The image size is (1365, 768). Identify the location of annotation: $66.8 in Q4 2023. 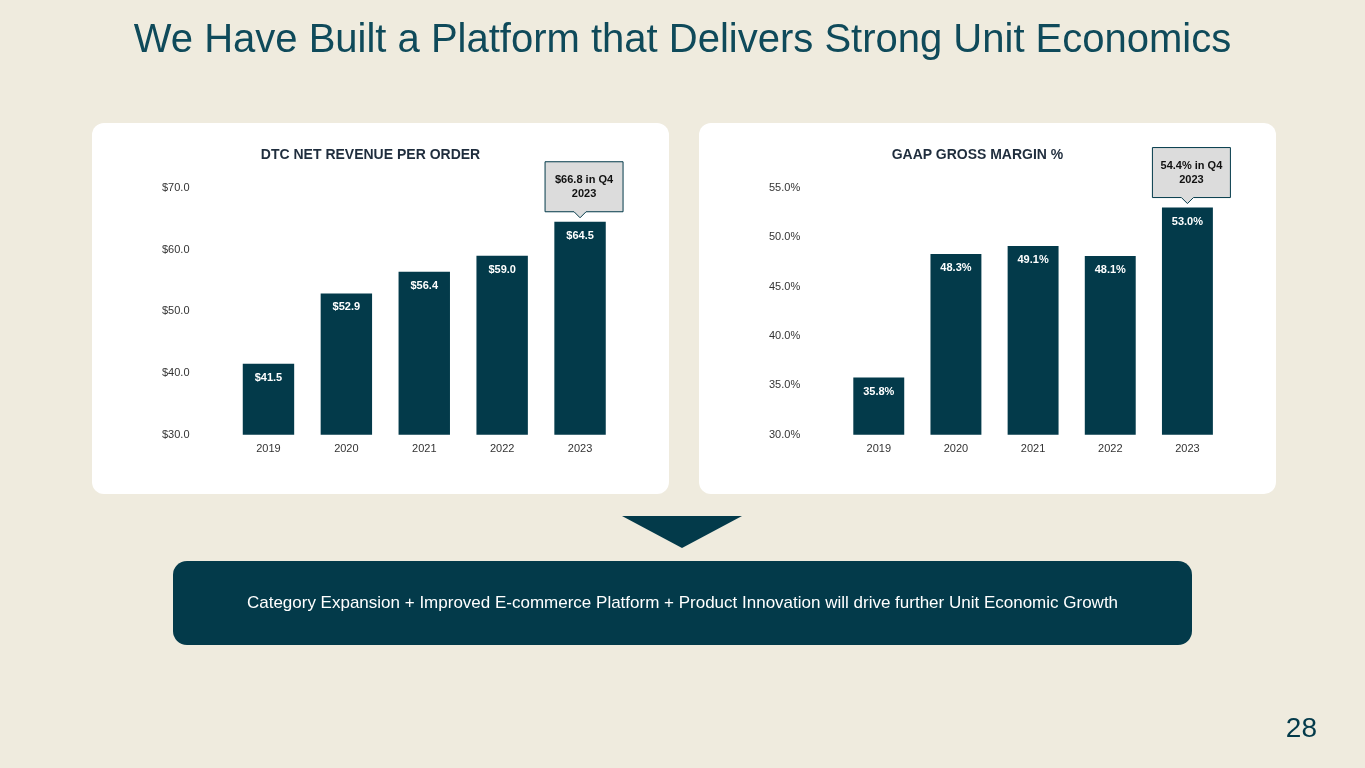
(584, 185).